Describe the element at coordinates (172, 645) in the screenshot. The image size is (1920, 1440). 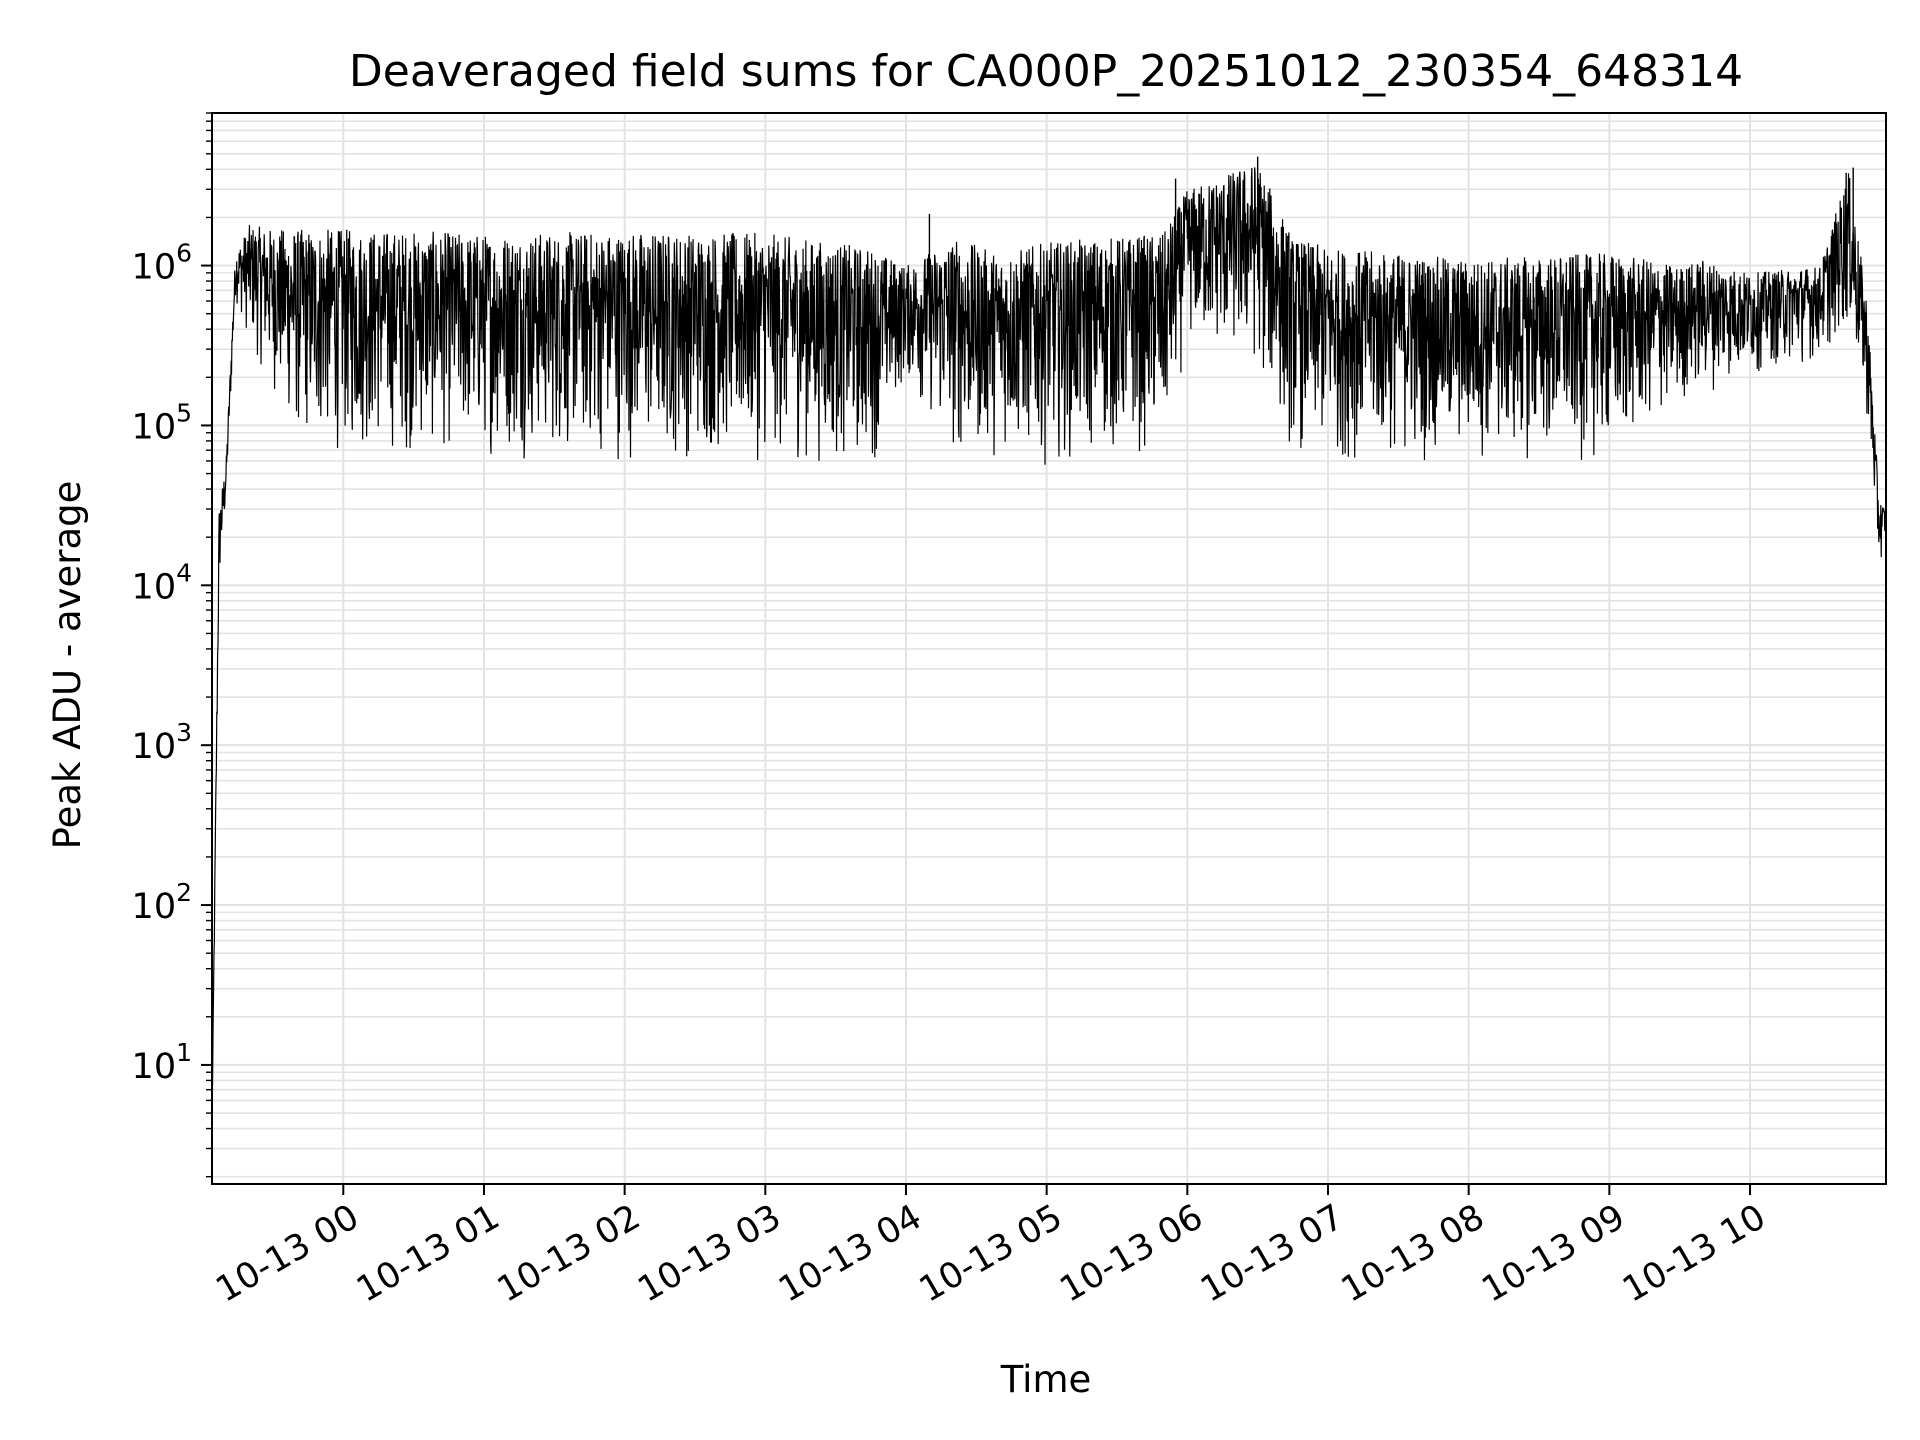
I see `y-axis-ticks: 10¹ 10² 10³ 10⁴ 10⁵ 10⁶` at that location.